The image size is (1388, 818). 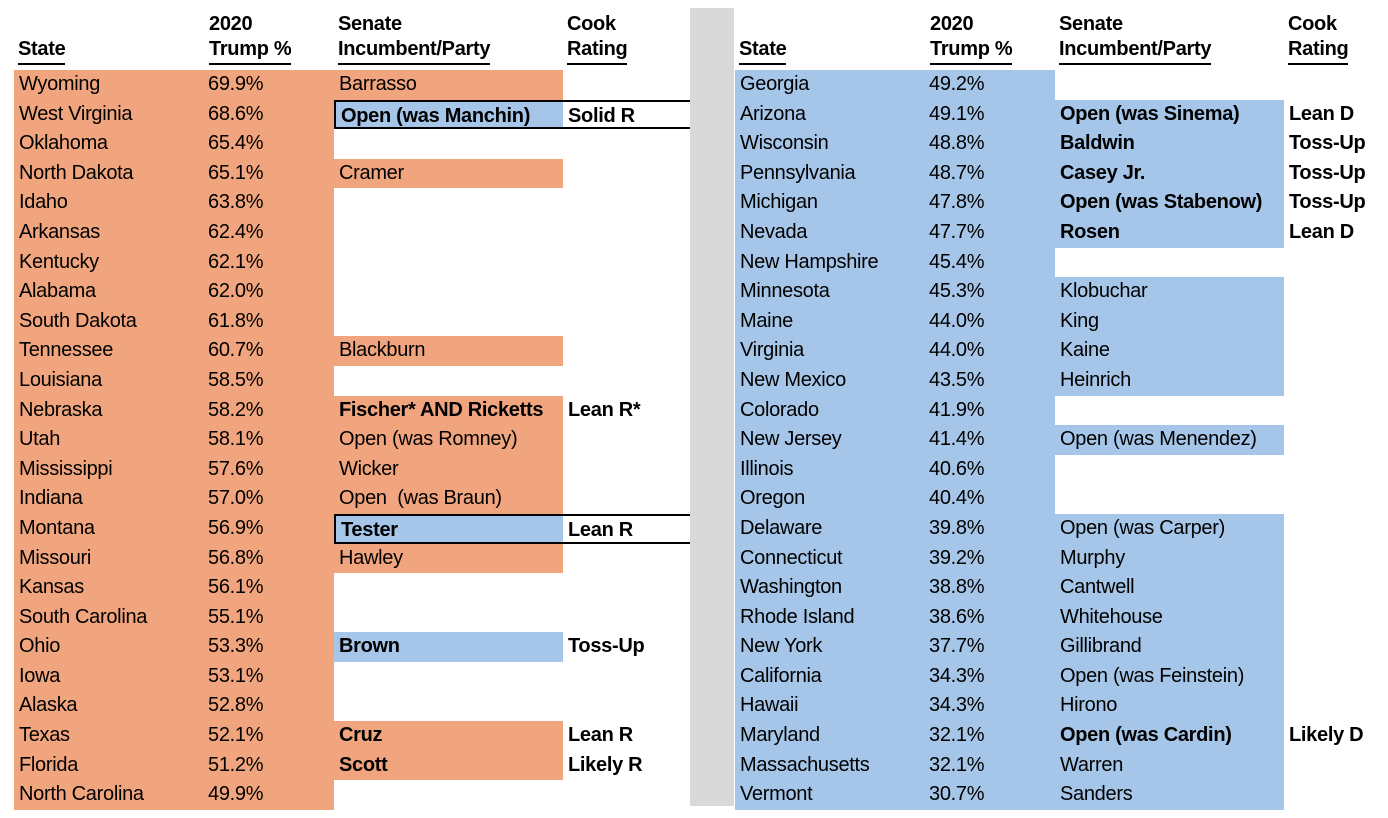 What do you see at coordinates (627, 114) in the screenshot?
I see `cook-rating-cell: Solid R` at bounding box center [627, 114].